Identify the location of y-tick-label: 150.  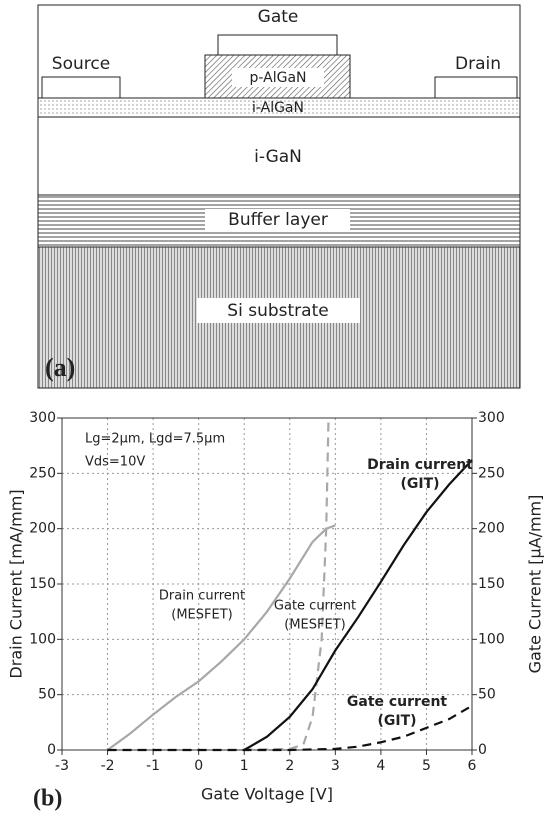
(42, 584).